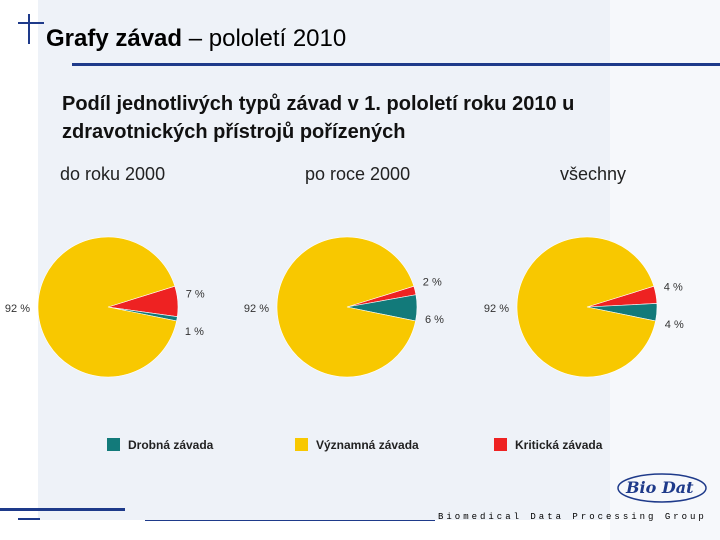 The width and height of the screenshot is (720, 540). What do you see at coordinates (17, 309) in the screenshot?
I see `slice-label-1-3: 92 %` at bounding box center [17, 309].